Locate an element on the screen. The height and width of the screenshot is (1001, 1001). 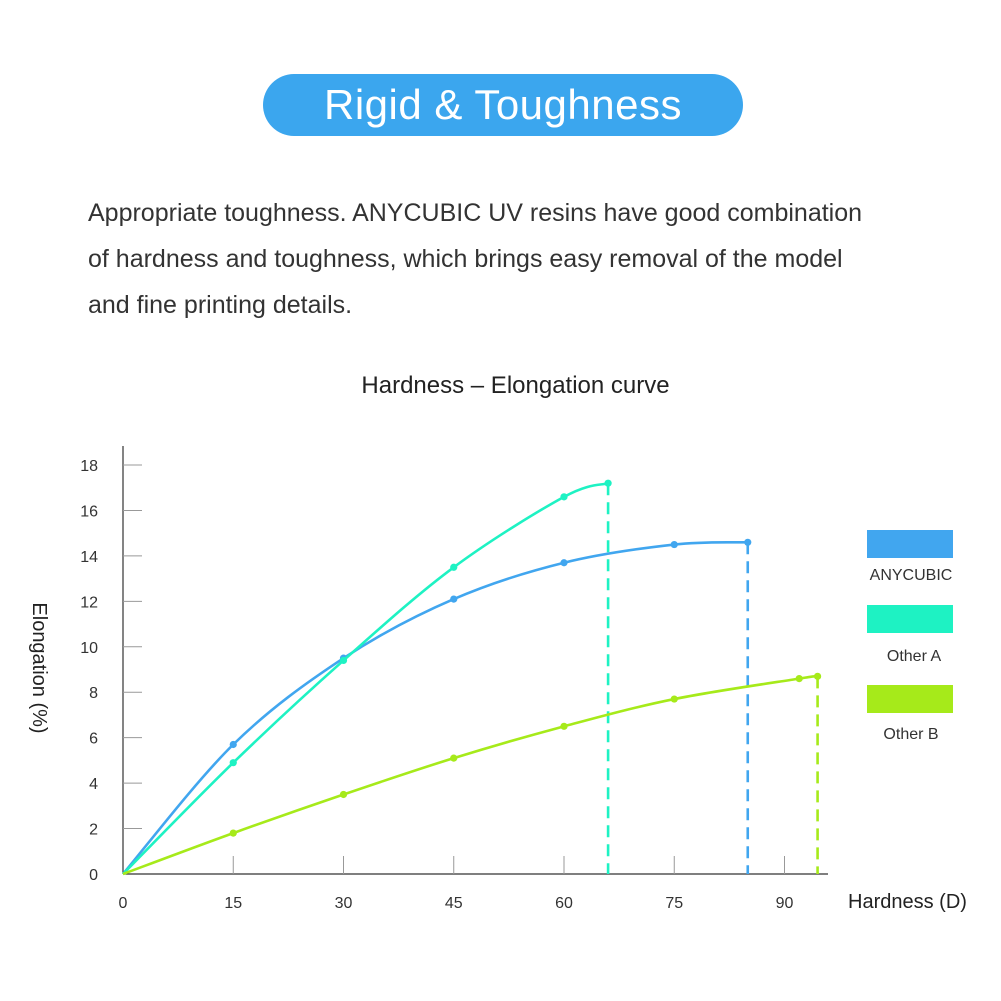
section-title-badge: Rigid & Toughness is located at coordinates (503, 105).